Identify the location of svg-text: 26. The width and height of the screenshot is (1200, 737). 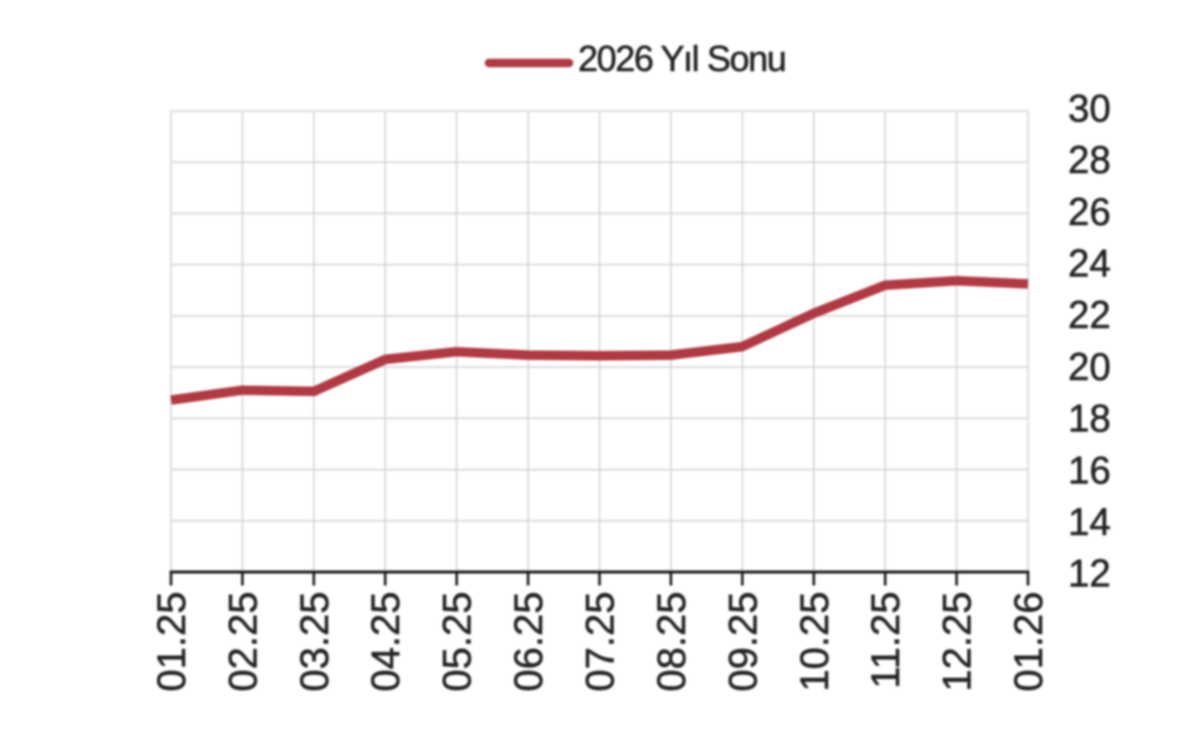
(1089, 212).